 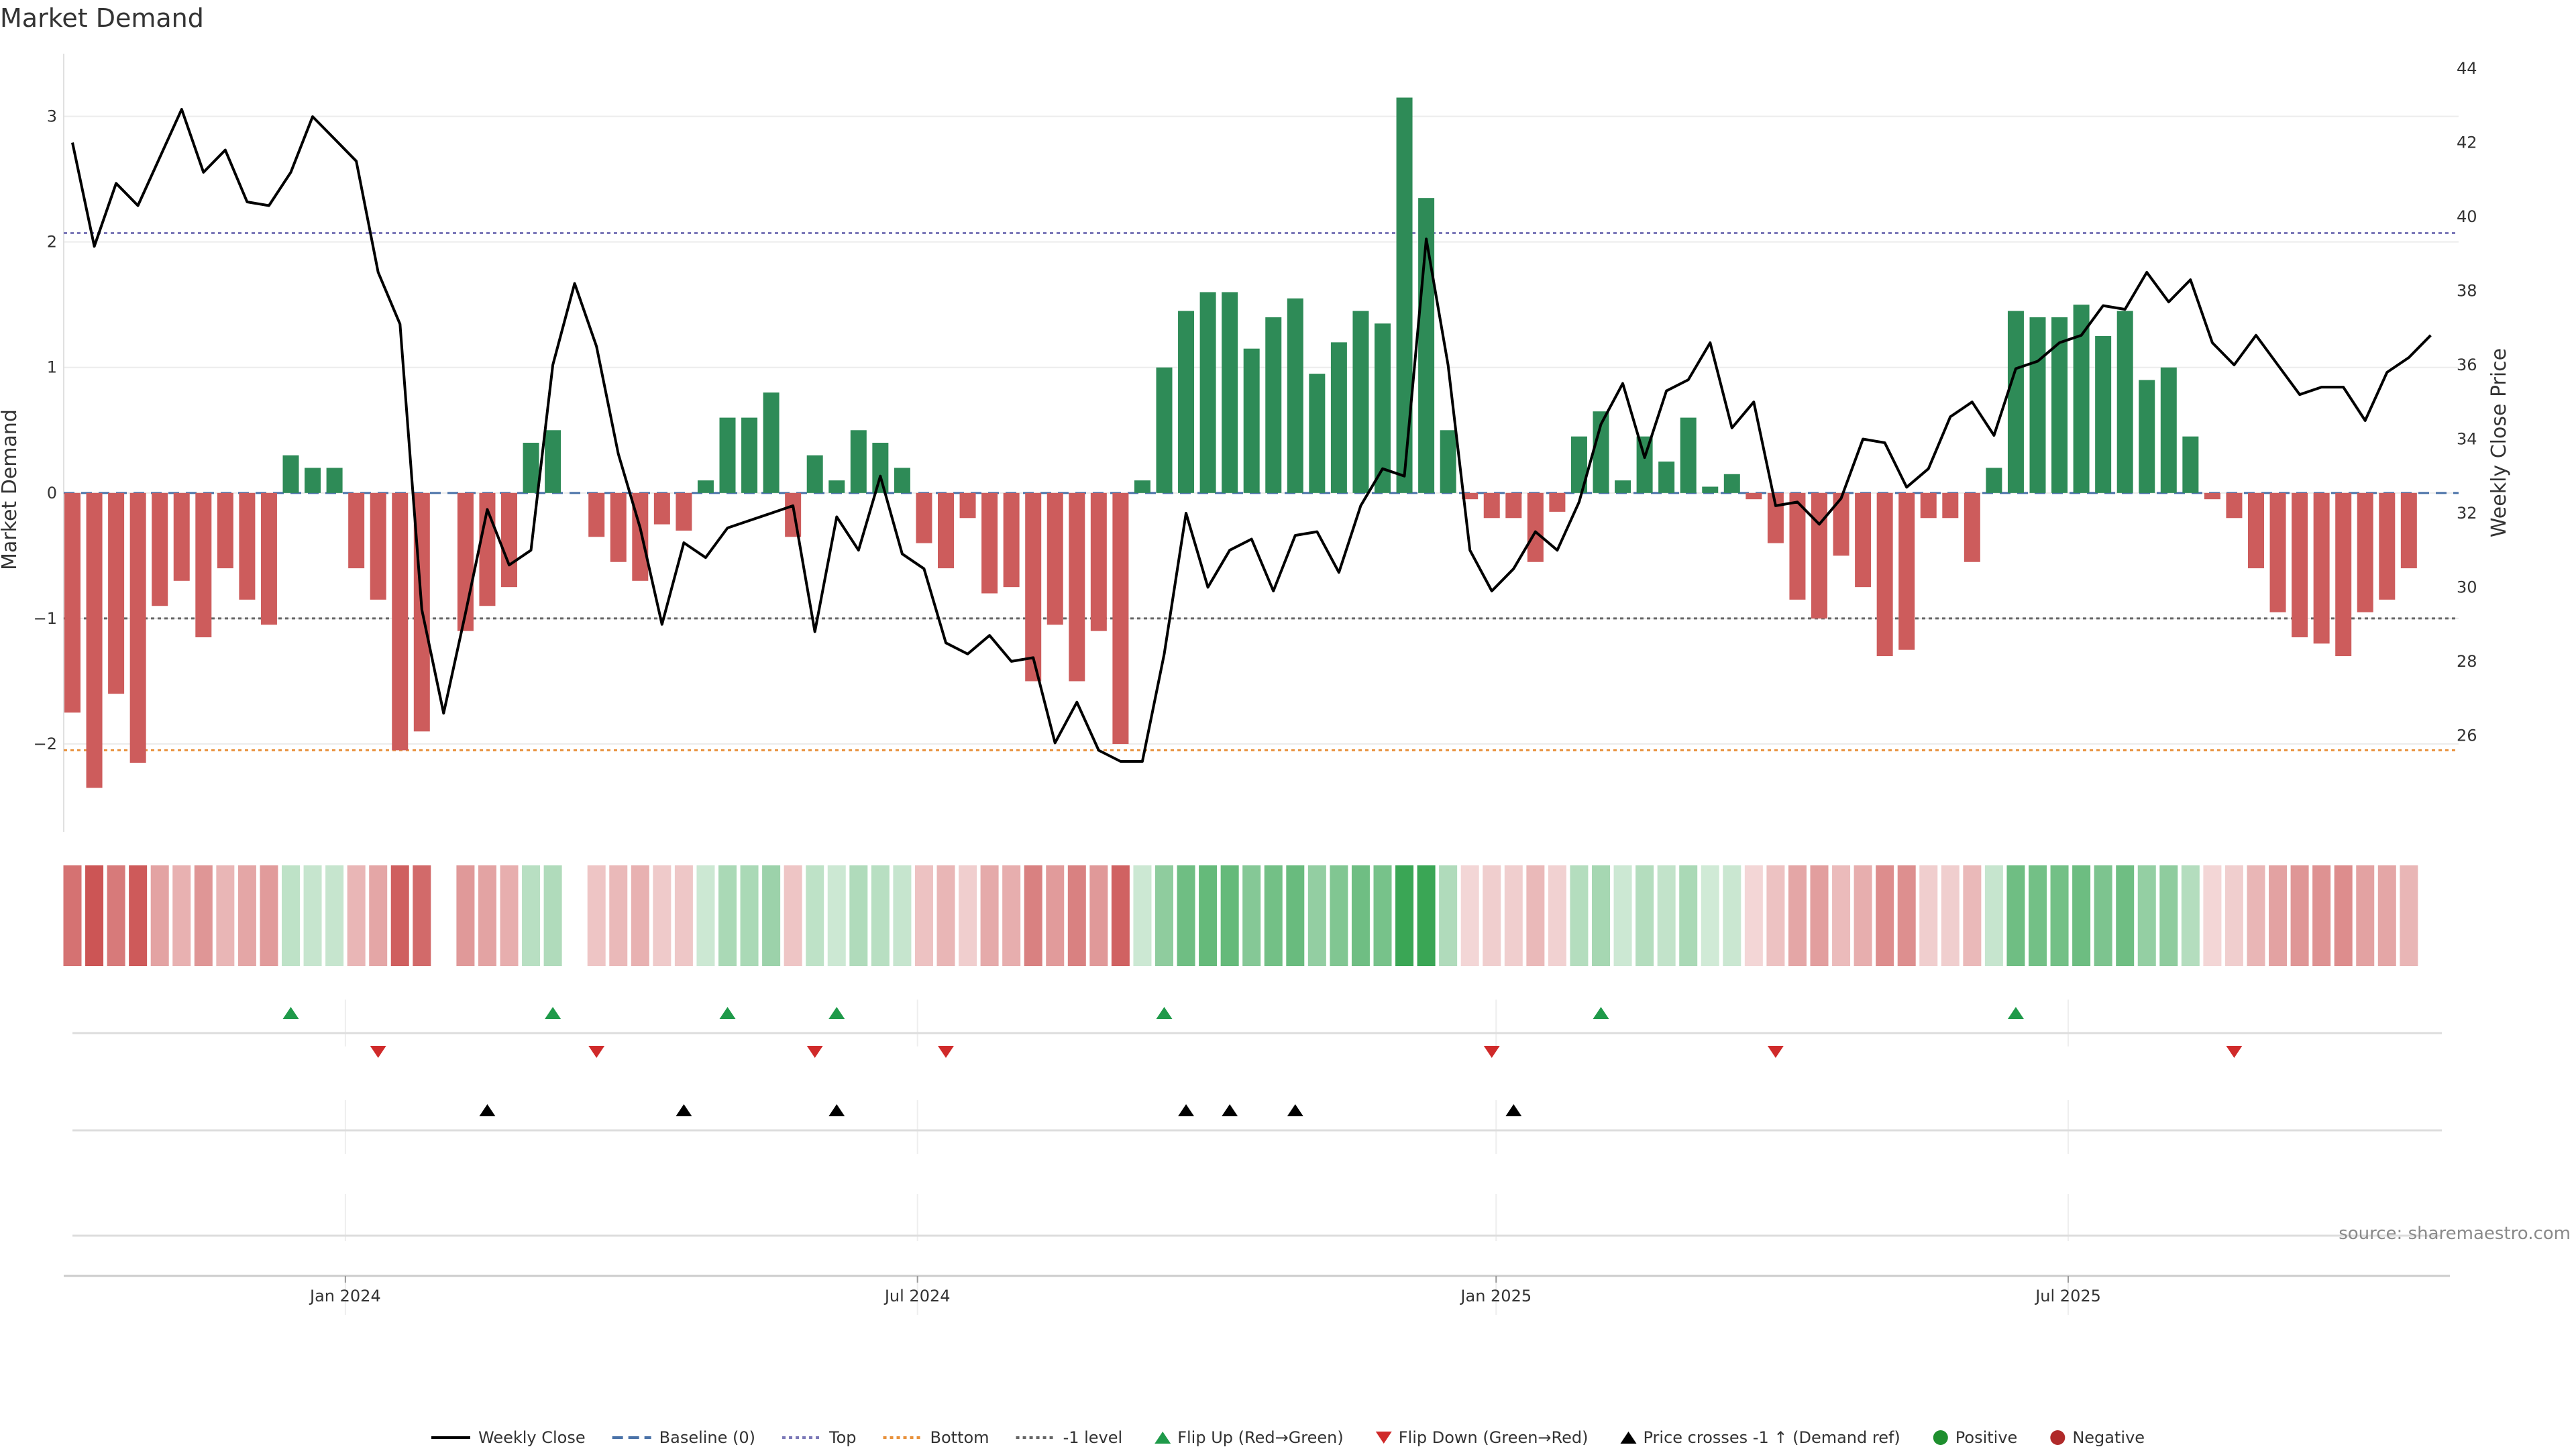 I want to click on legend-item: Positive, so click(x=1975, y=1437).